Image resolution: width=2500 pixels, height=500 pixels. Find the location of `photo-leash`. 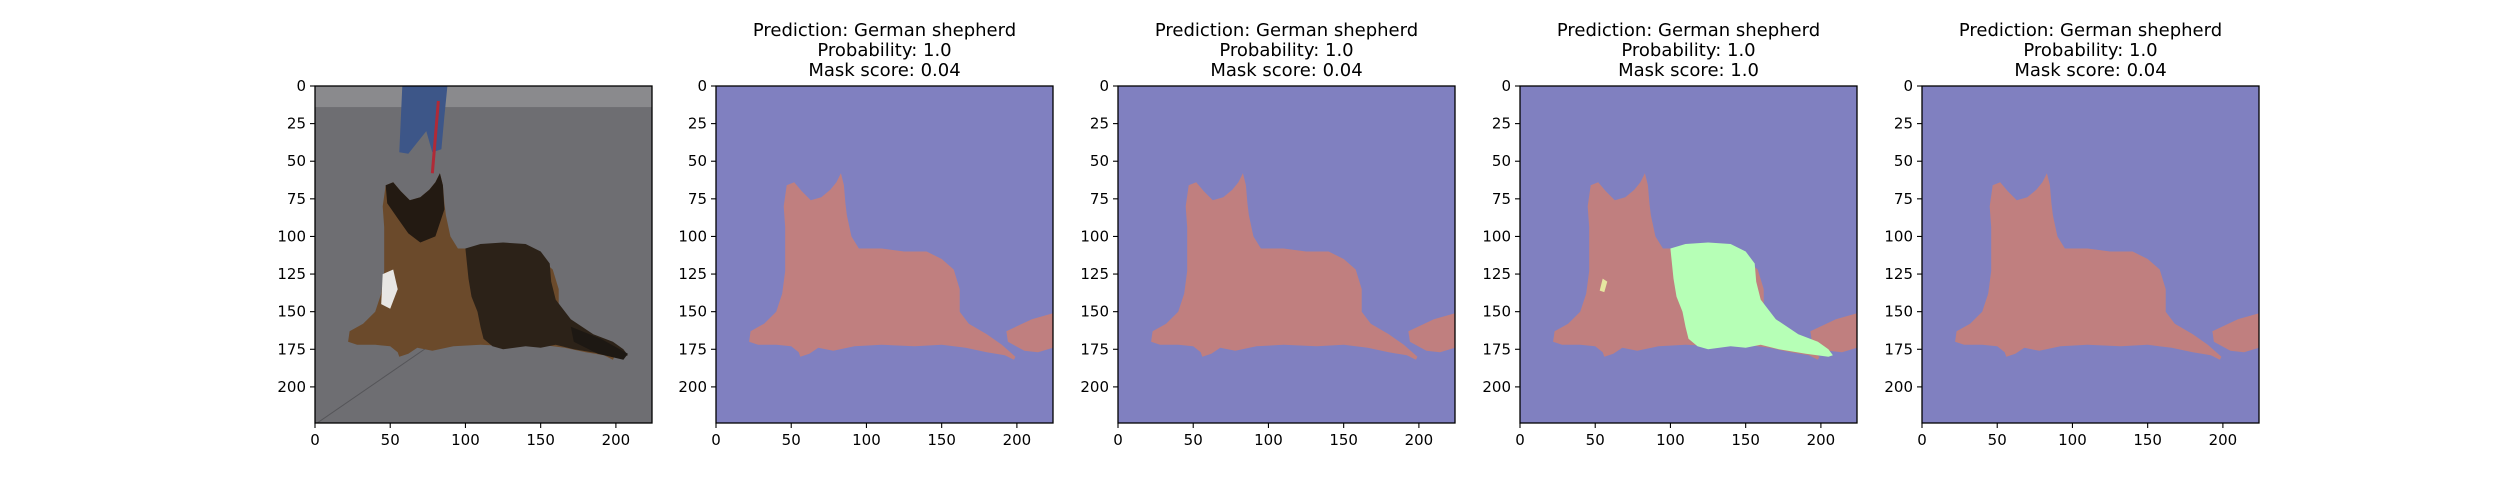

photo-leash is located at coordinates (435, 137).